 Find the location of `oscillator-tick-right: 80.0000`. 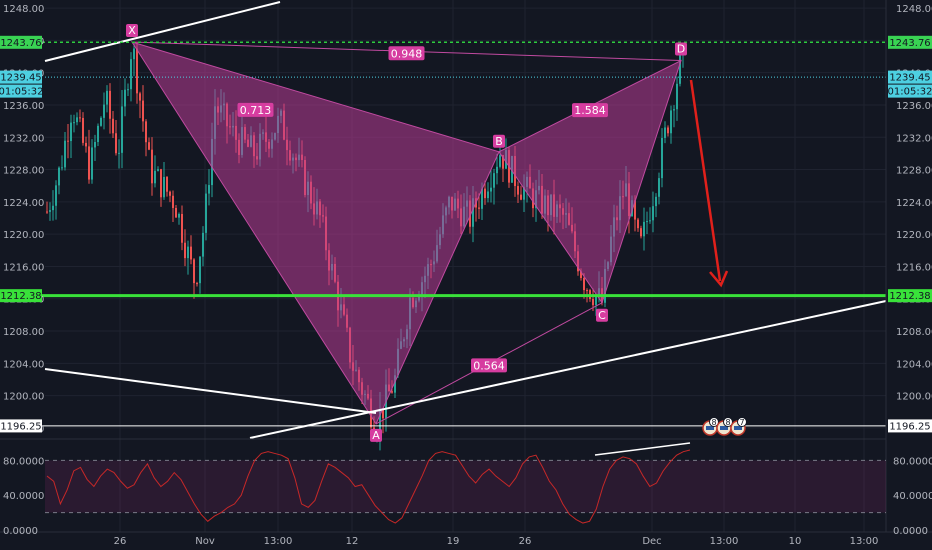

oscillator-tick-right: 80.0000 is located at coordinates (912, 461).